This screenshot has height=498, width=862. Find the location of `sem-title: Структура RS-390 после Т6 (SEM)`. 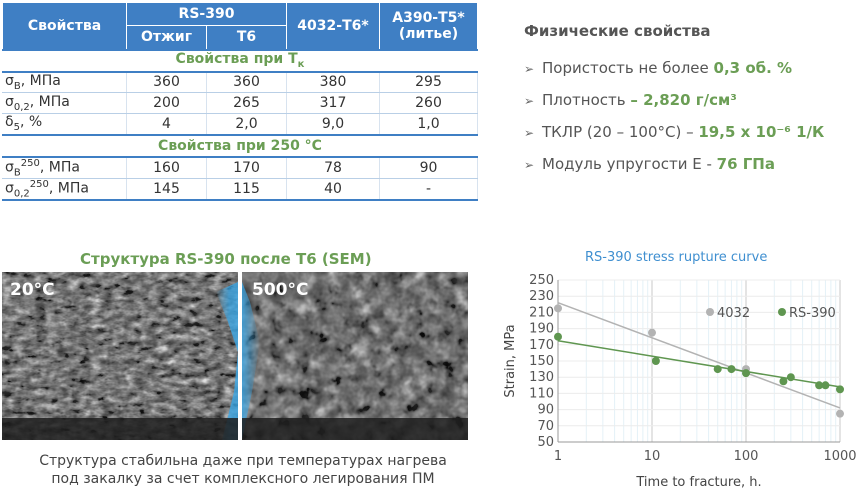

sem-title: Структура RS-390 после Т6 (SEM) is located at coordinates (226, 259).